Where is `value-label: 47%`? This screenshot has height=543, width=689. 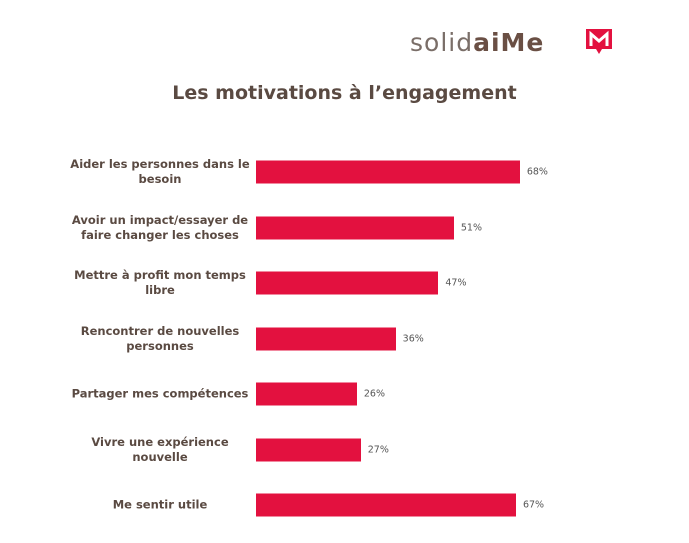
value-label: 47% is located at coordinates (456, 283).